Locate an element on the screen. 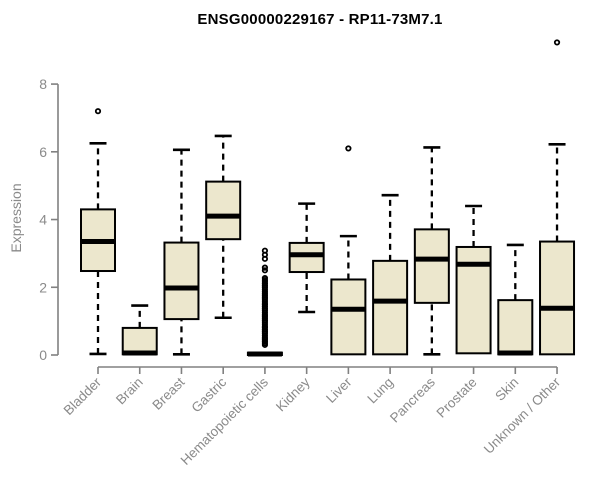 The height and width of the screenshot is (500, 600). x-tick-label: Liver is located at coordinates (339, 390).